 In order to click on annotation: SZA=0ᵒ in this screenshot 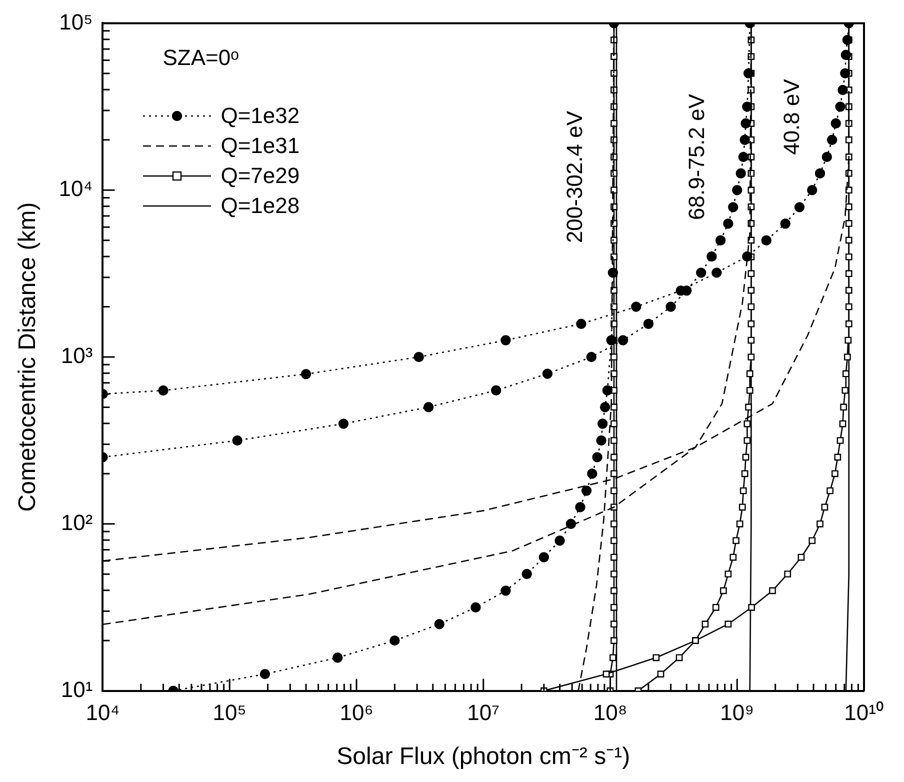, I will do `click(201, 58)`.